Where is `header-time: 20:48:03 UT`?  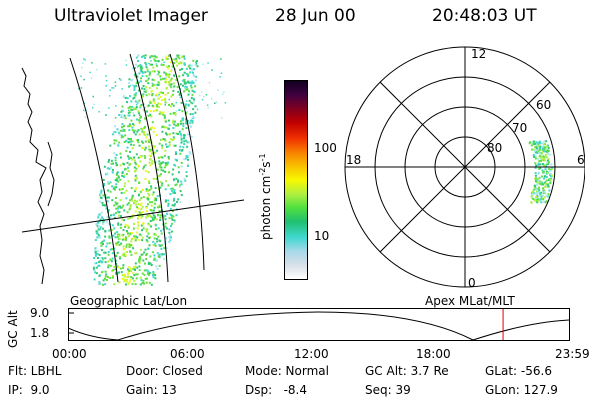 header-time: 20:48:03 UT is located at coordinates (484, 16).